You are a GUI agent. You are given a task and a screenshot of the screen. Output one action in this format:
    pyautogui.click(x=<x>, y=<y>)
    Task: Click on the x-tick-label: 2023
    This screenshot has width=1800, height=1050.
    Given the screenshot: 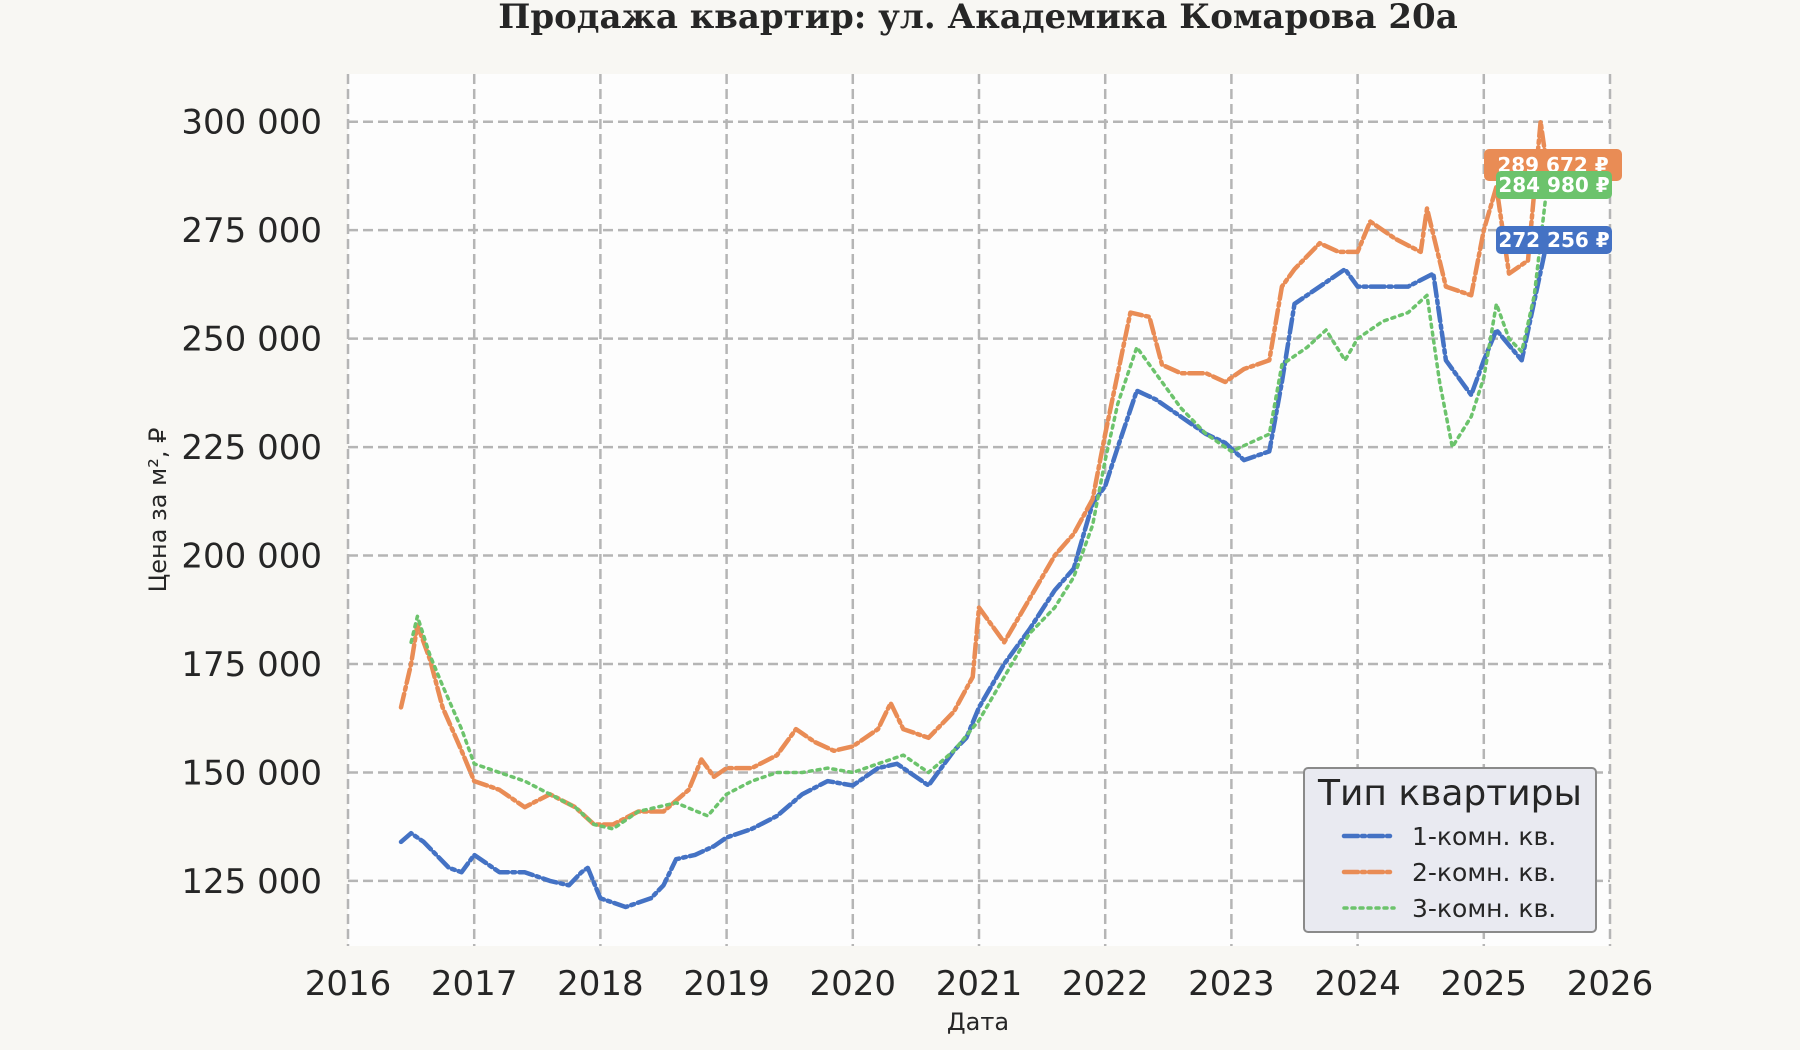 What is the action you would take?
    pyautogui.click(x=1231, y=984)
    